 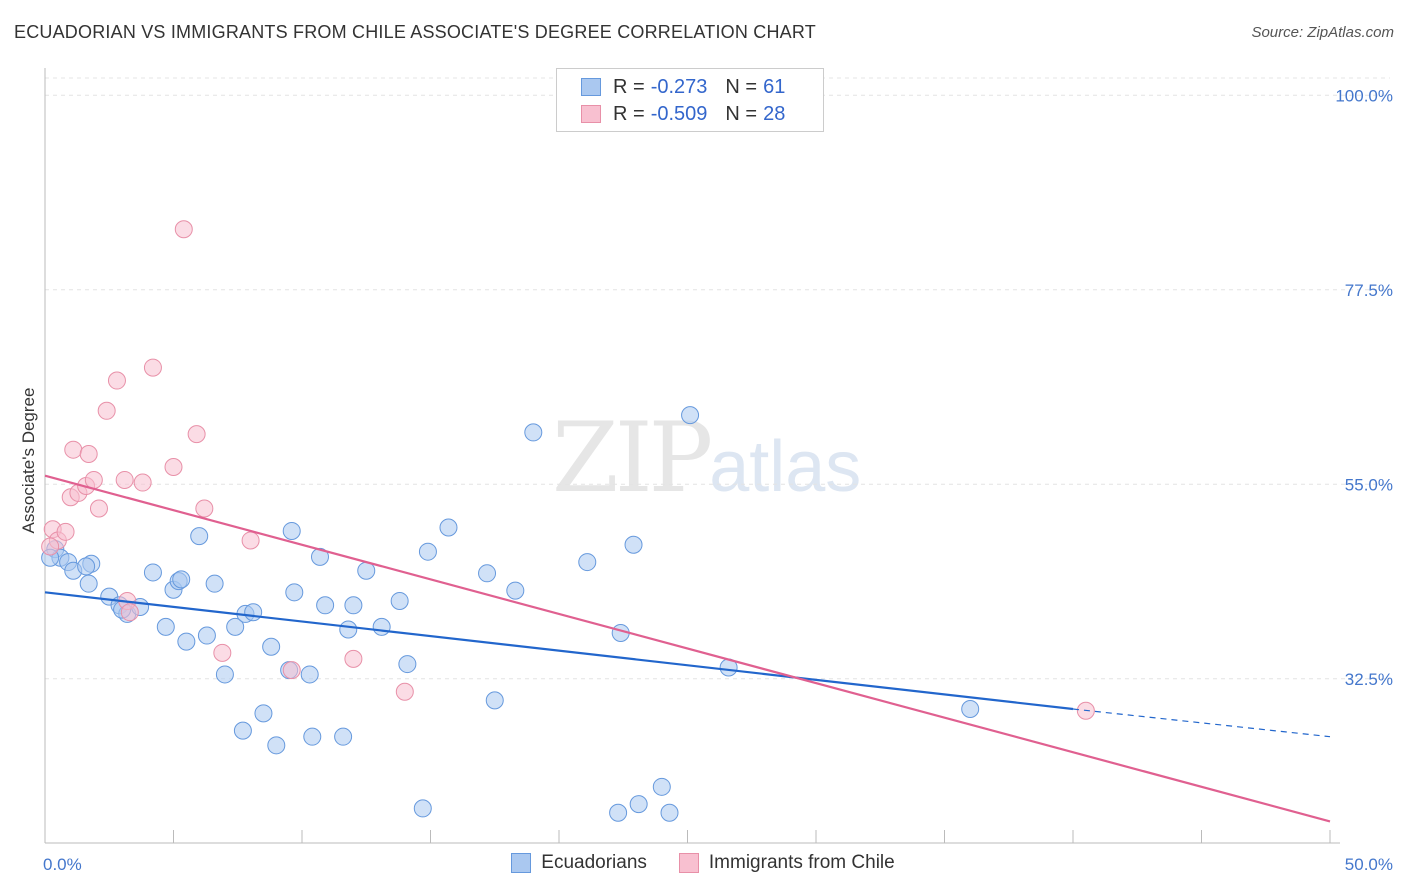 What do you see at coordinates (594, 862) in the screenshot?
I see `legend-label-ecuadorians: Ecuadorians` at bounding box center [594, 862].